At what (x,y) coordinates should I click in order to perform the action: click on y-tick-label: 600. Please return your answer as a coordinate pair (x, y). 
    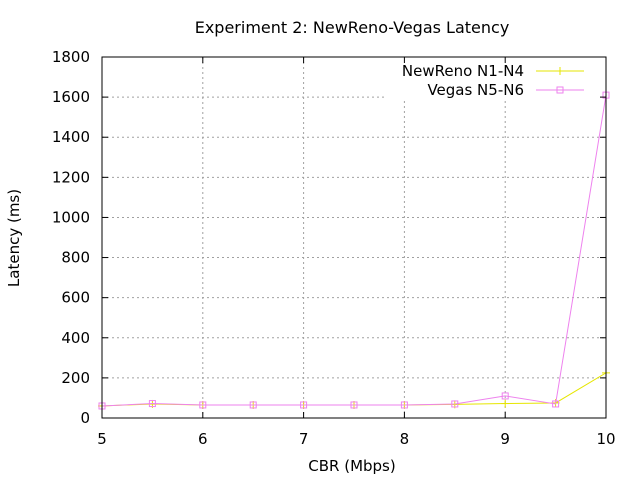
    Looking at the image, I should click on (75, 298).